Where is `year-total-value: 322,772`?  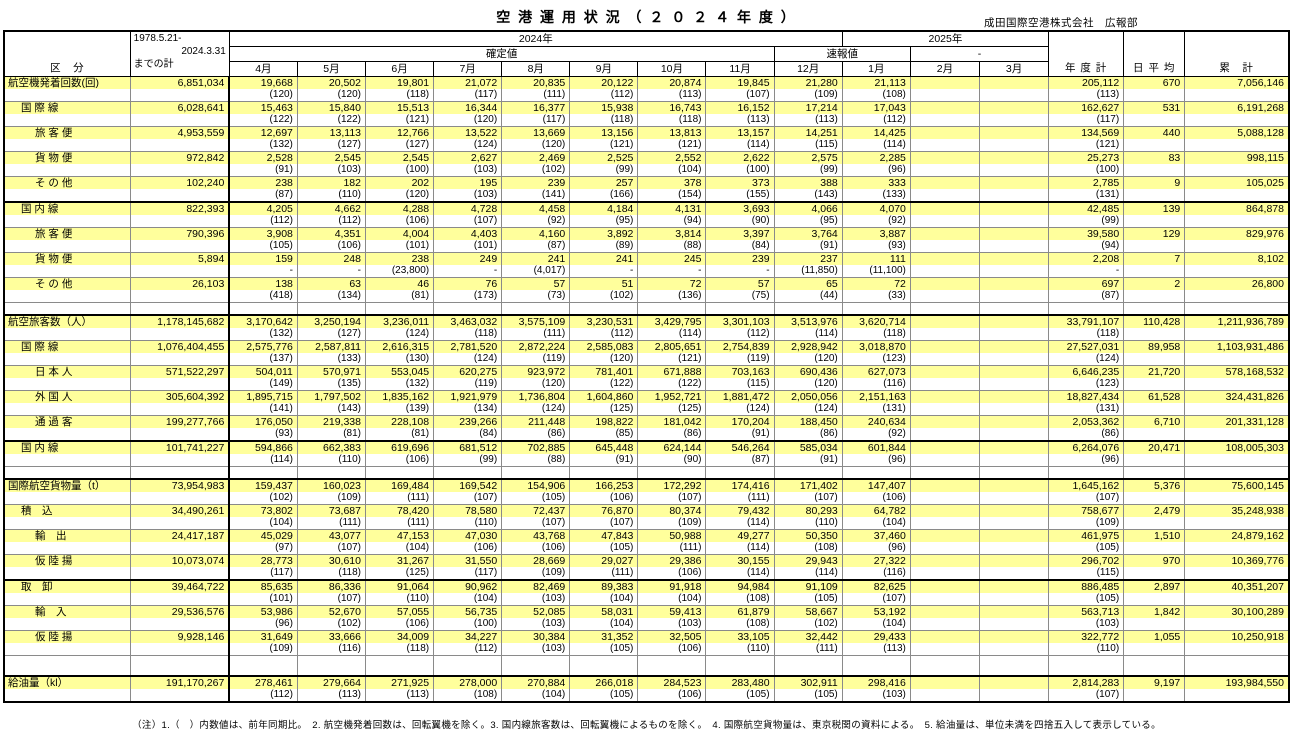
year-total-value: 322,772 is located at coordinates (1086, 636).